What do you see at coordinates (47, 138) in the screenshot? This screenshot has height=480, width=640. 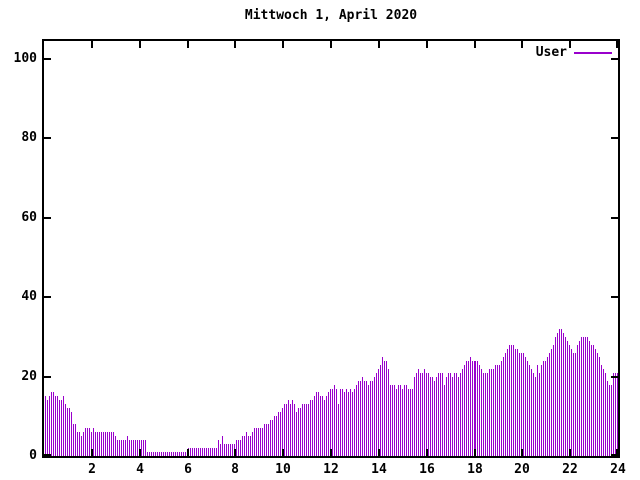 I see `y-tick-left` at bounding box center [47, 138].